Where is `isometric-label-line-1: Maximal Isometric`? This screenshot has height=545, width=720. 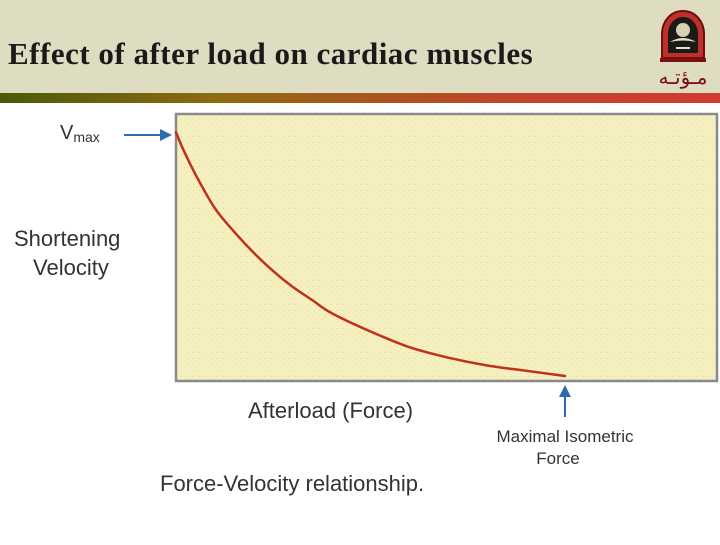 isometric-label-line-1: Maximal Isometric is located at coordinates (565, 436).